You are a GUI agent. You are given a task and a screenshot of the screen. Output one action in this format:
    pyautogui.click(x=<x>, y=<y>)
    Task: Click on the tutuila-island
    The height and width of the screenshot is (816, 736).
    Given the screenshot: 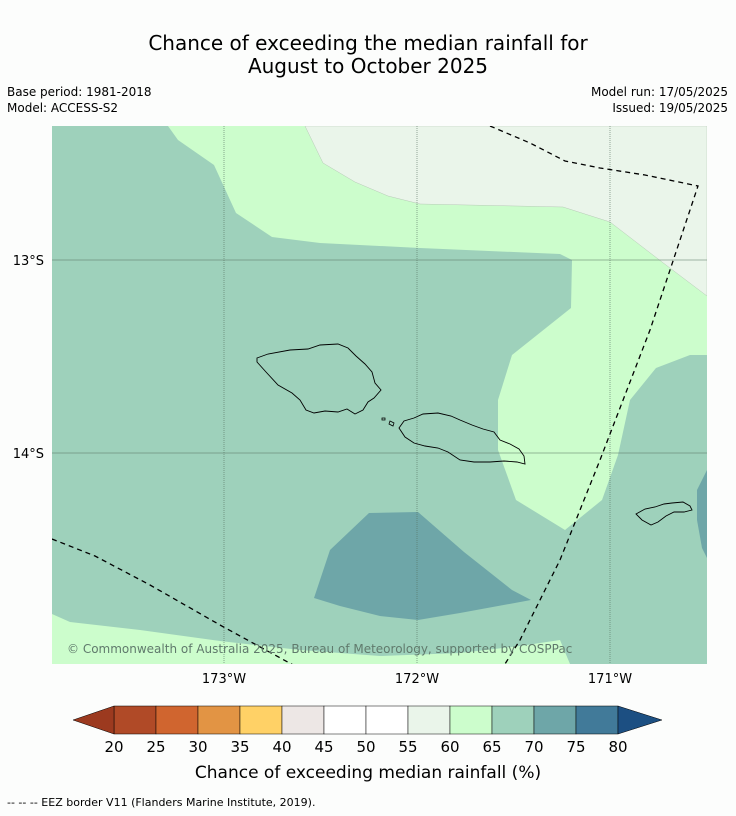 What is the action you would take?
    pyautogui.click(x=664, y=513)
    